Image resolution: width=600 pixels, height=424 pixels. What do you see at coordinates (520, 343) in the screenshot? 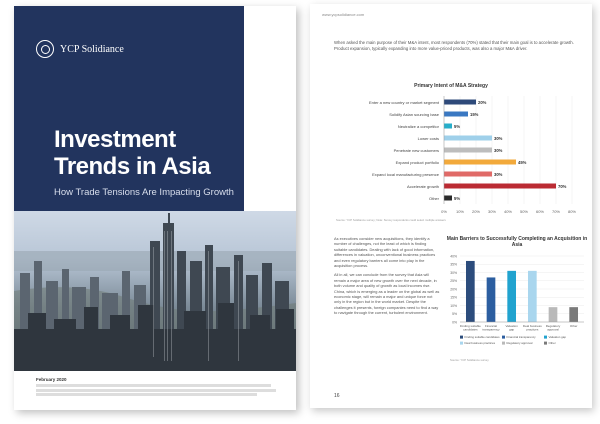
I see `chart-2-legend-label: Regulatory approval` at bounding box center [520, 343].